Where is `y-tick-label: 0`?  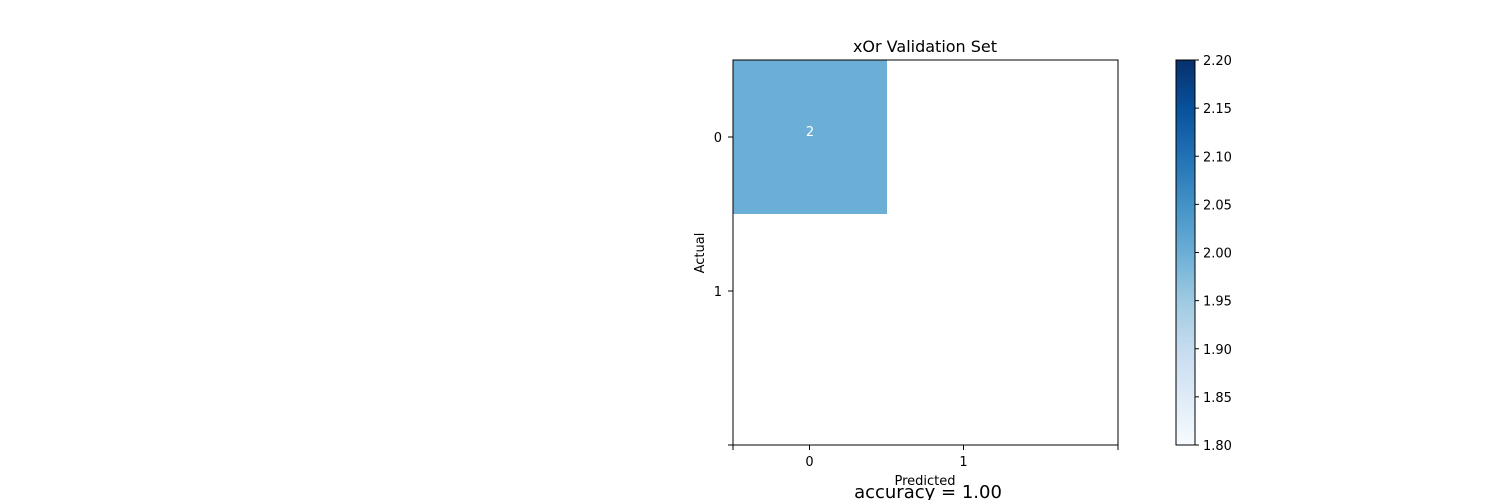
y-tick-label: 0 is located at coordinates (718, 138).